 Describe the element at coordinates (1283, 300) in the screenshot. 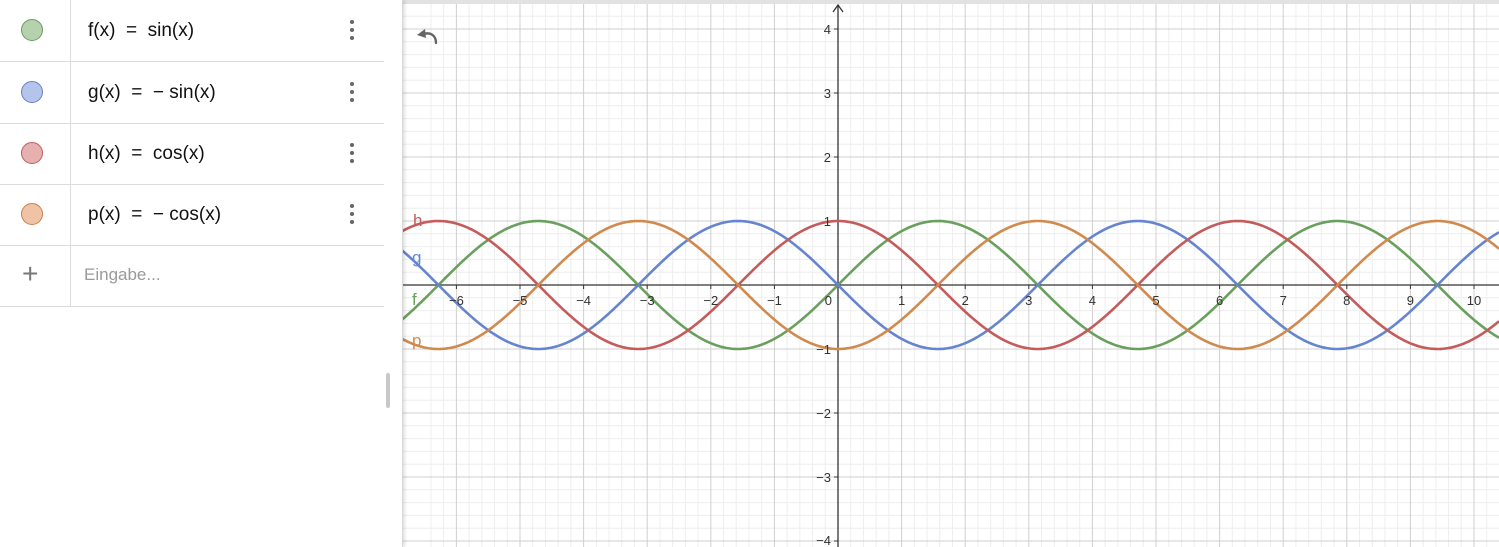

I see `x-tick-label: 7` at that location.